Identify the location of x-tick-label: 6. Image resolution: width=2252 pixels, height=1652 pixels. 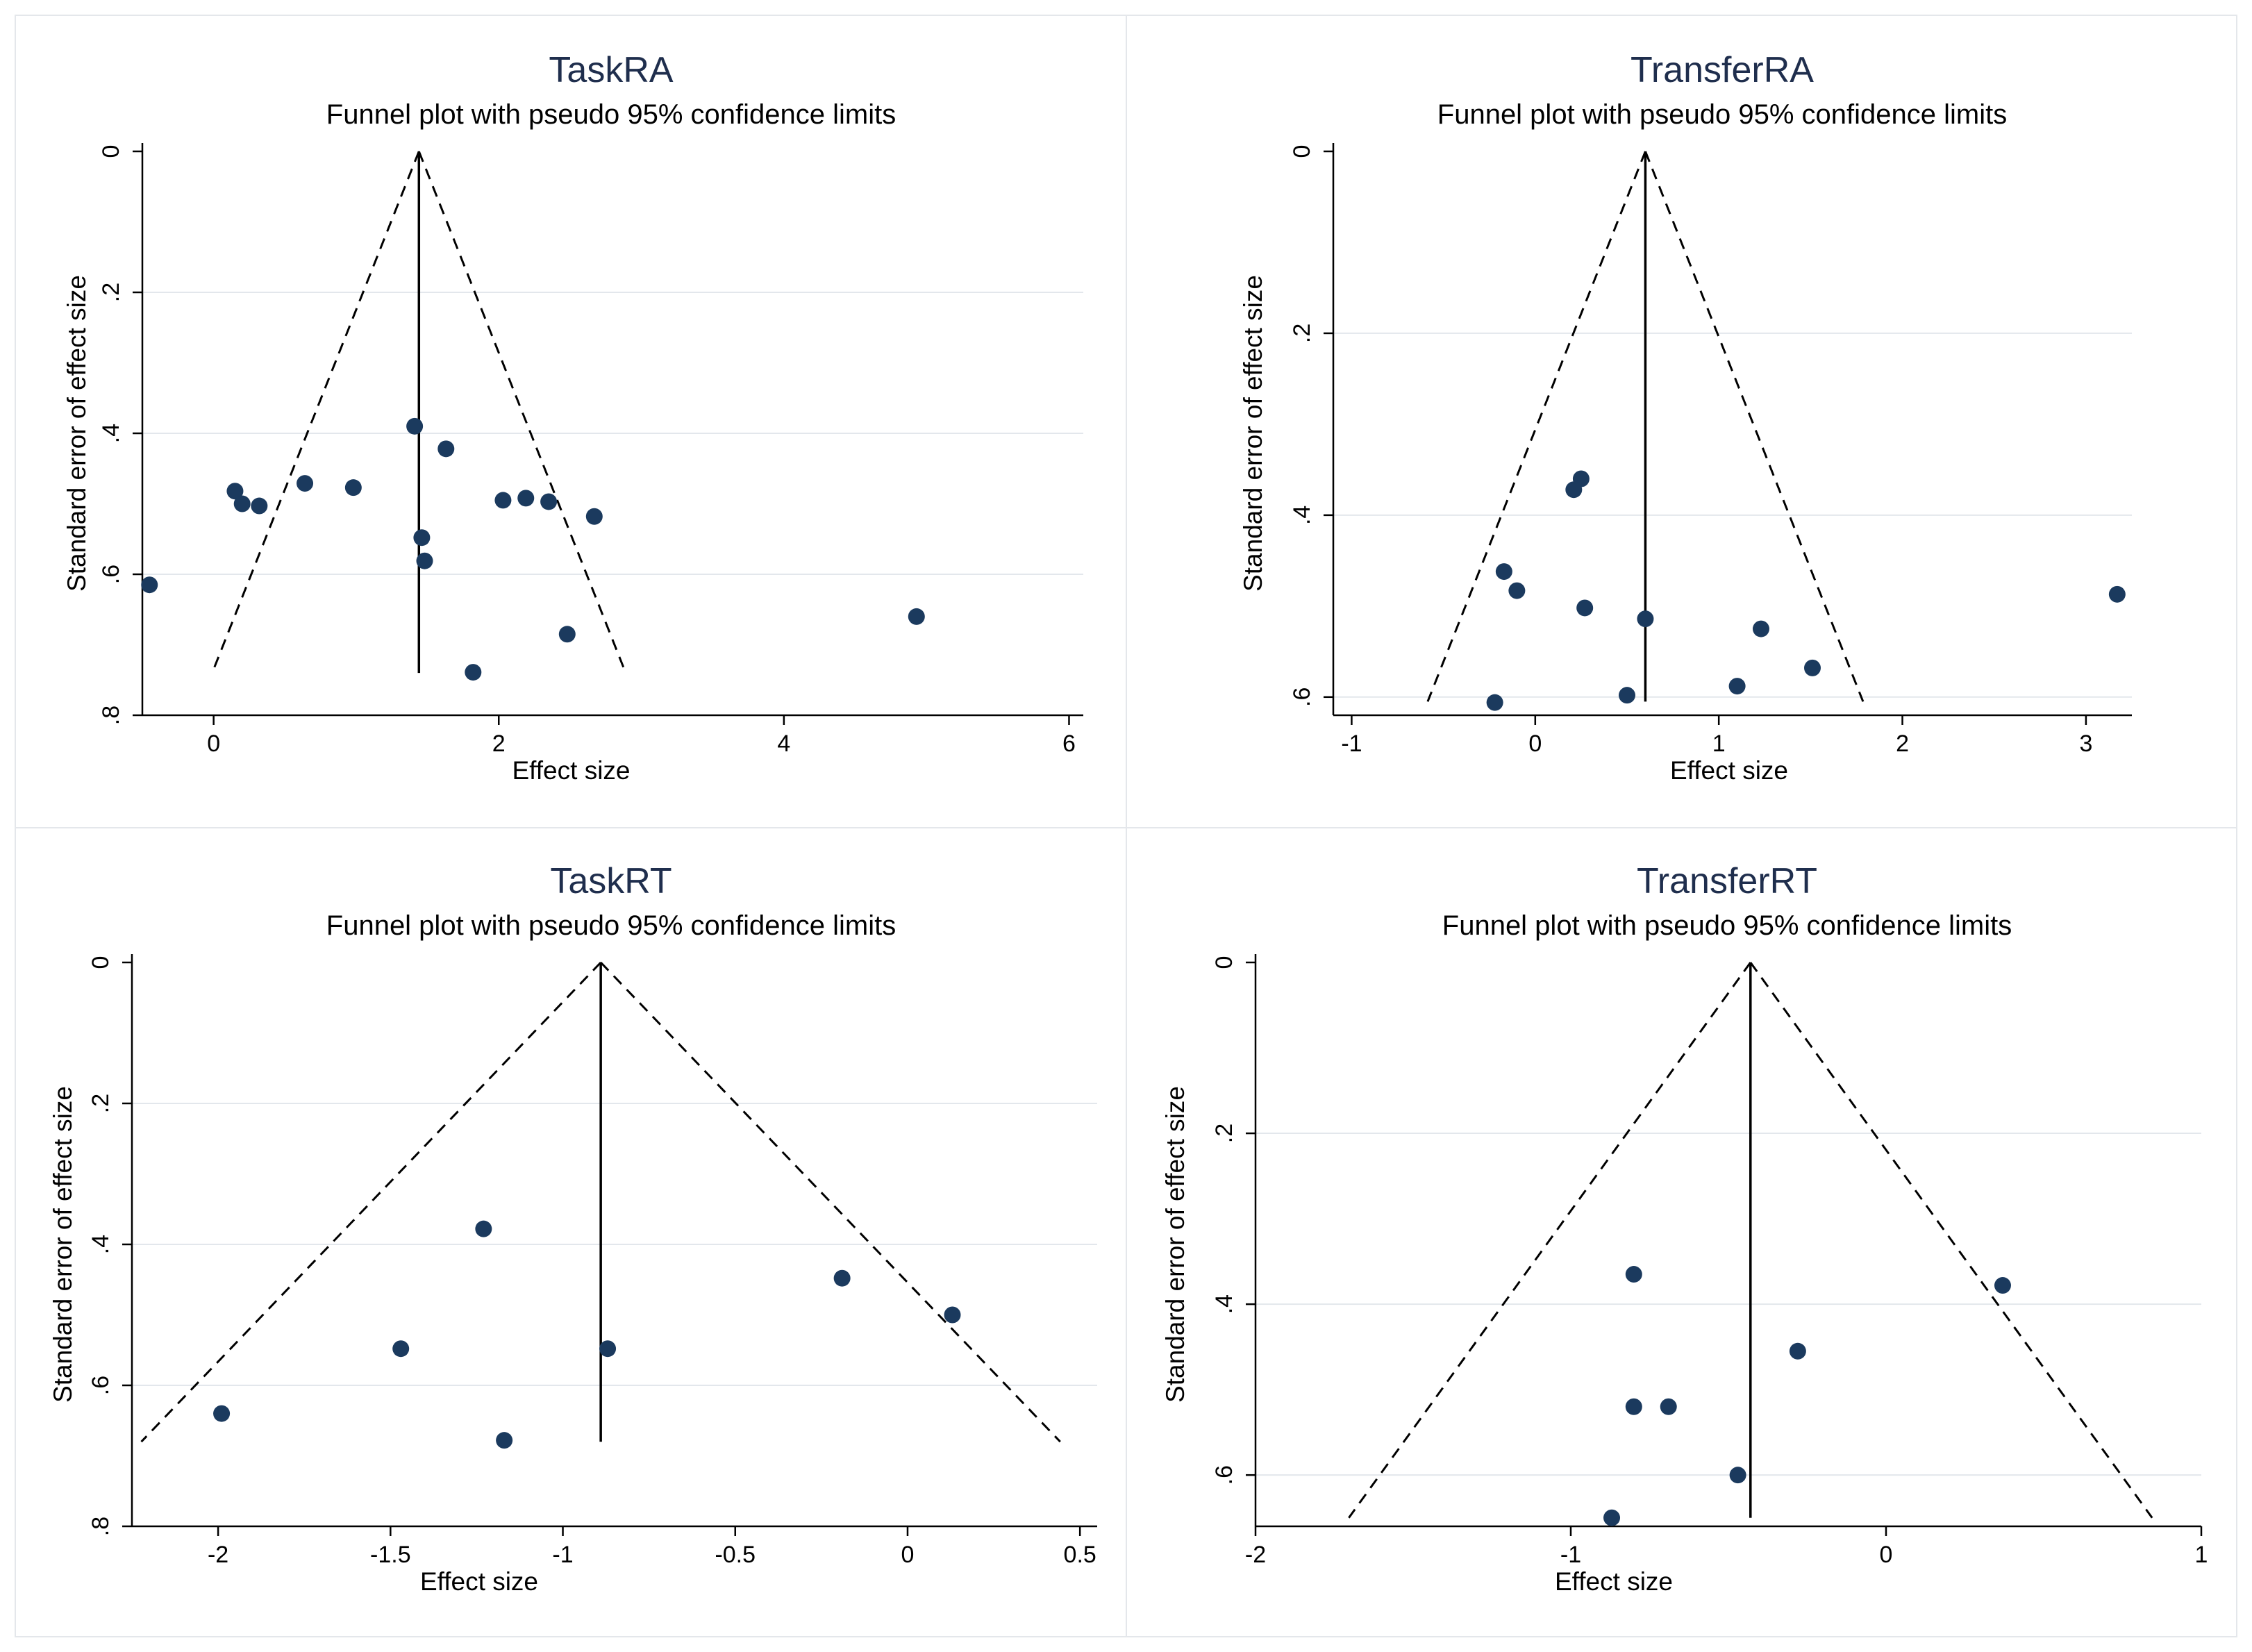
(1069, 744).